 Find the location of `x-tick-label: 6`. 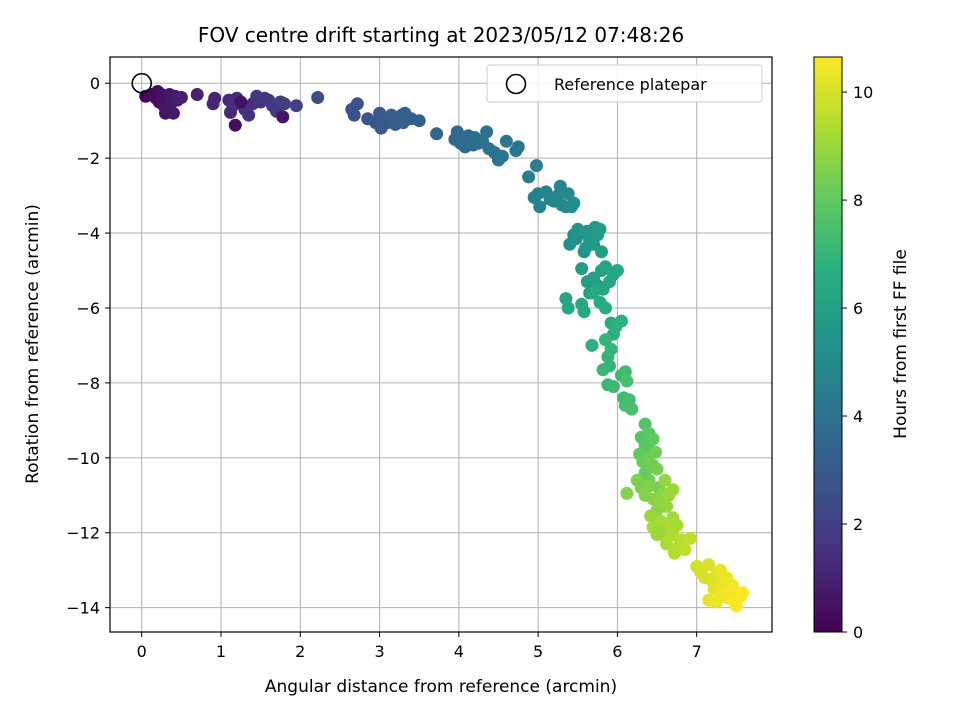

x-tick-label: 6 is located at coordinates (617, 651).